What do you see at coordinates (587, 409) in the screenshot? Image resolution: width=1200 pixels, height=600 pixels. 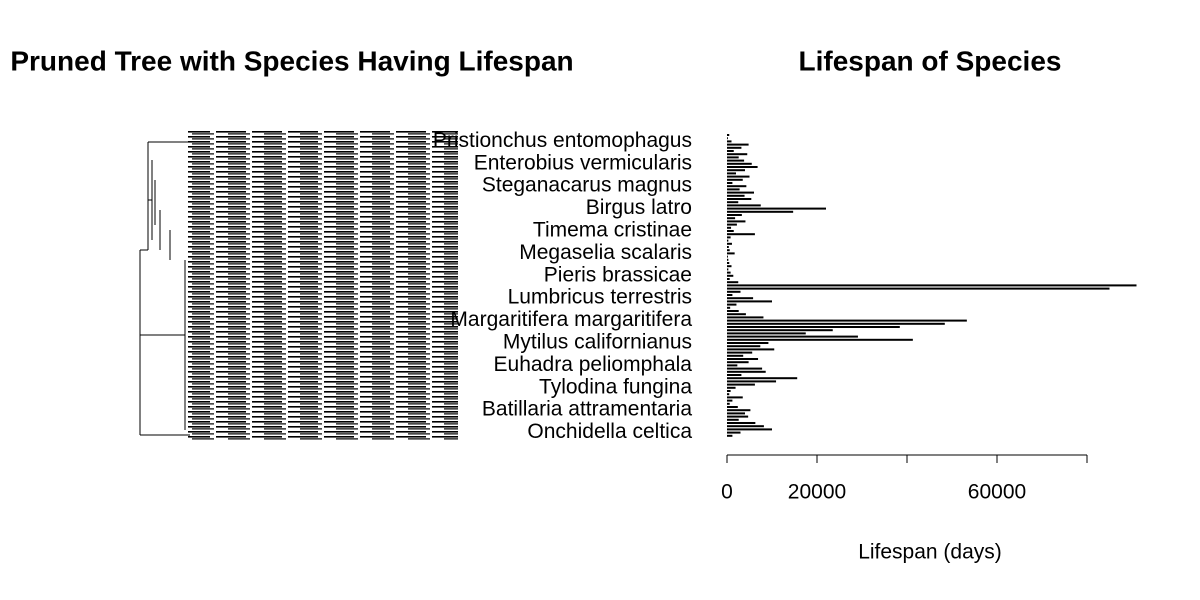 I see `y-tick-label: Batillaria attramentaria` at bounding box center [587, 409].